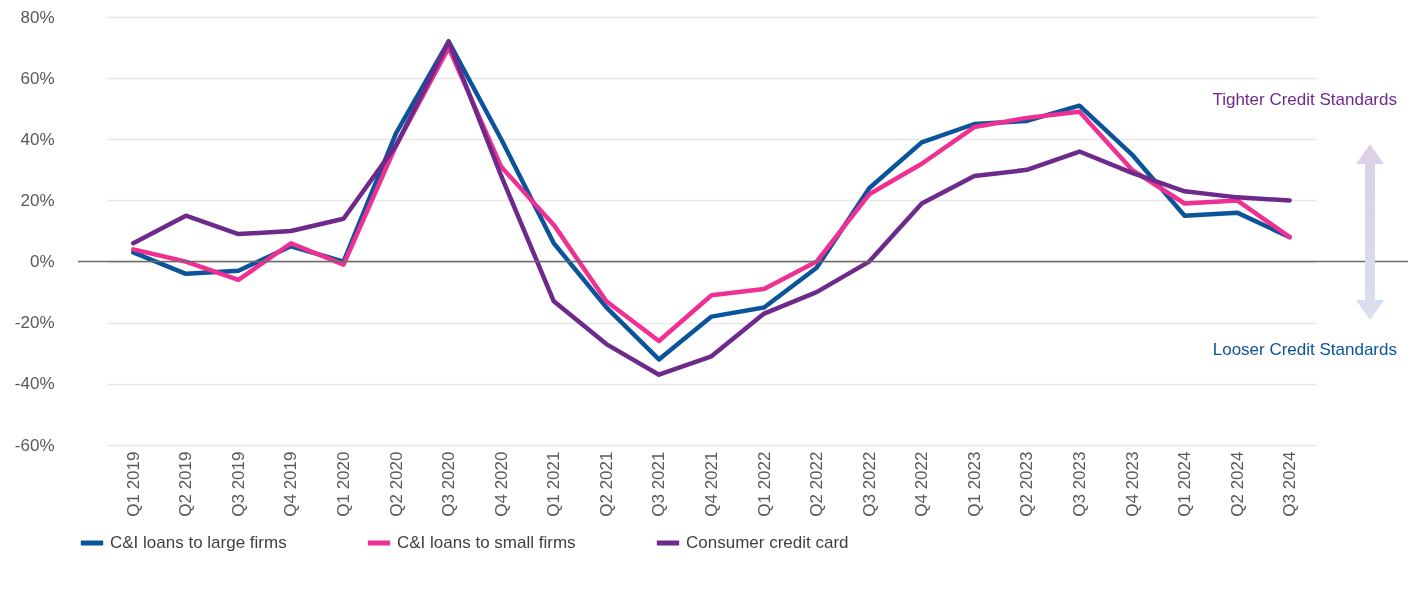  What do you see at coordinates (1079, 484) in the screenshot?
I see `x-tick-label: Q3 2023` at bounding box center [1079, 484].